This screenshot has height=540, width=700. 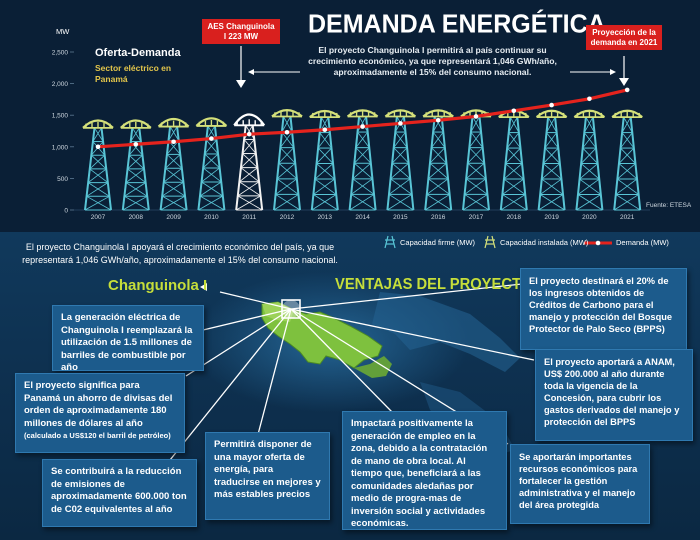 What do you see at coordinates (325, 217) in the screenshot?
I see `x-tick-label: 2013` at bounding box center [325, 217].